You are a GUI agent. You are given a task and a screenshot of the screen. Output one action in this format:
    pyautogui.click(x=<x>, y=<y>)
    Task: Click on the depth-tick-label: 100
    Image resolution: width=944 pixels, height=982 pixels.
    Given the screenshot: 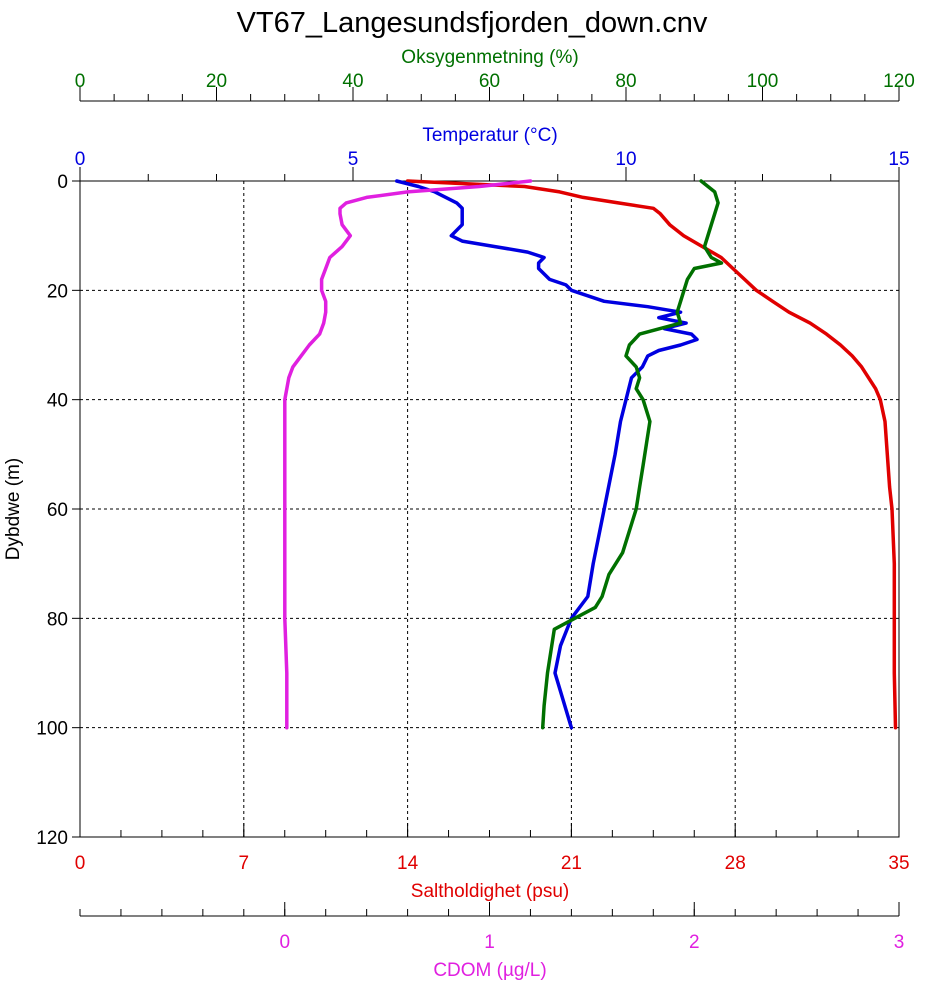 What is the action you would take?
    pyautogui.click(x=52, y=729)
    